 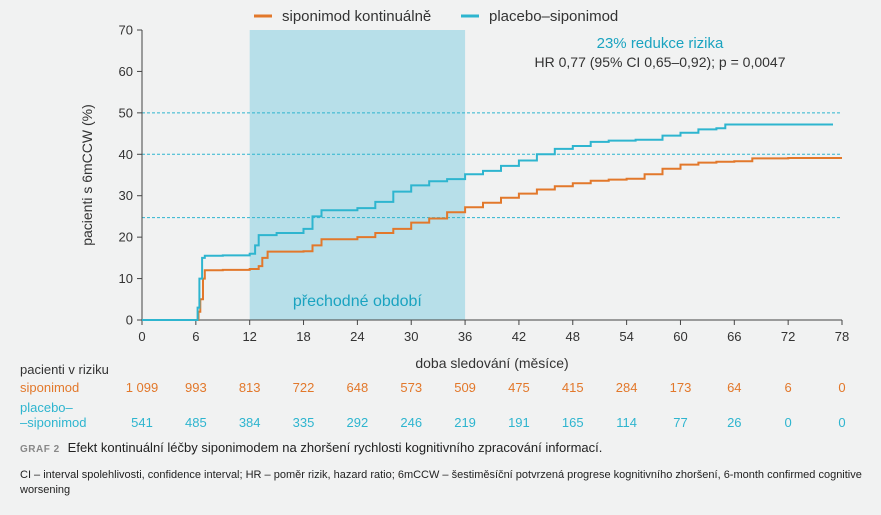 What do you see at coordinates (519, 422) in the screenshot?
I see `risk-value: 191` at bounding box center [519, 422].